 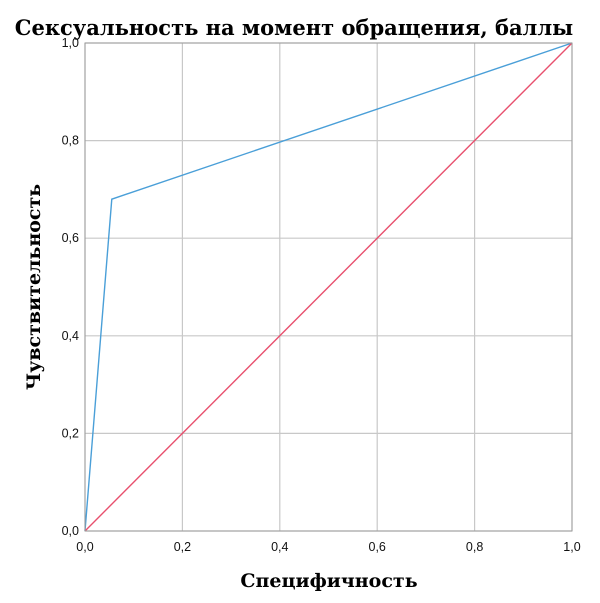 What do you see at coordinates (70, 287) in the screenshot?
I see `y-tick-labels: 0,0 0,2 0,4 0,6 0,8 1,0` at bounding box center [70, 287].